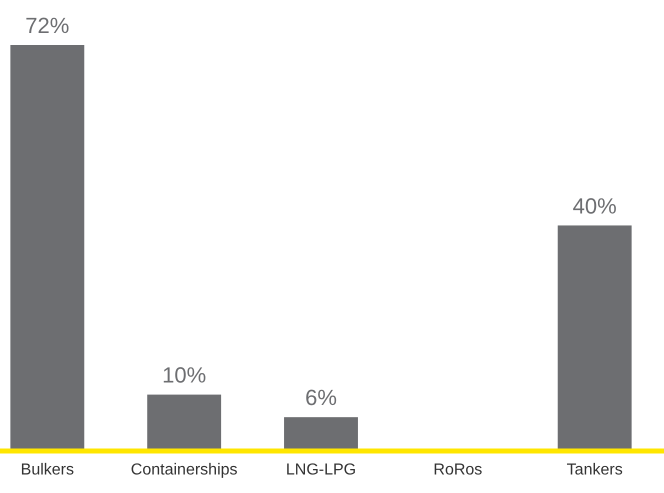  Describe the element at coordinates (457, 469) in the screenshot. I see `x-tick-label: RoRos` at that location.